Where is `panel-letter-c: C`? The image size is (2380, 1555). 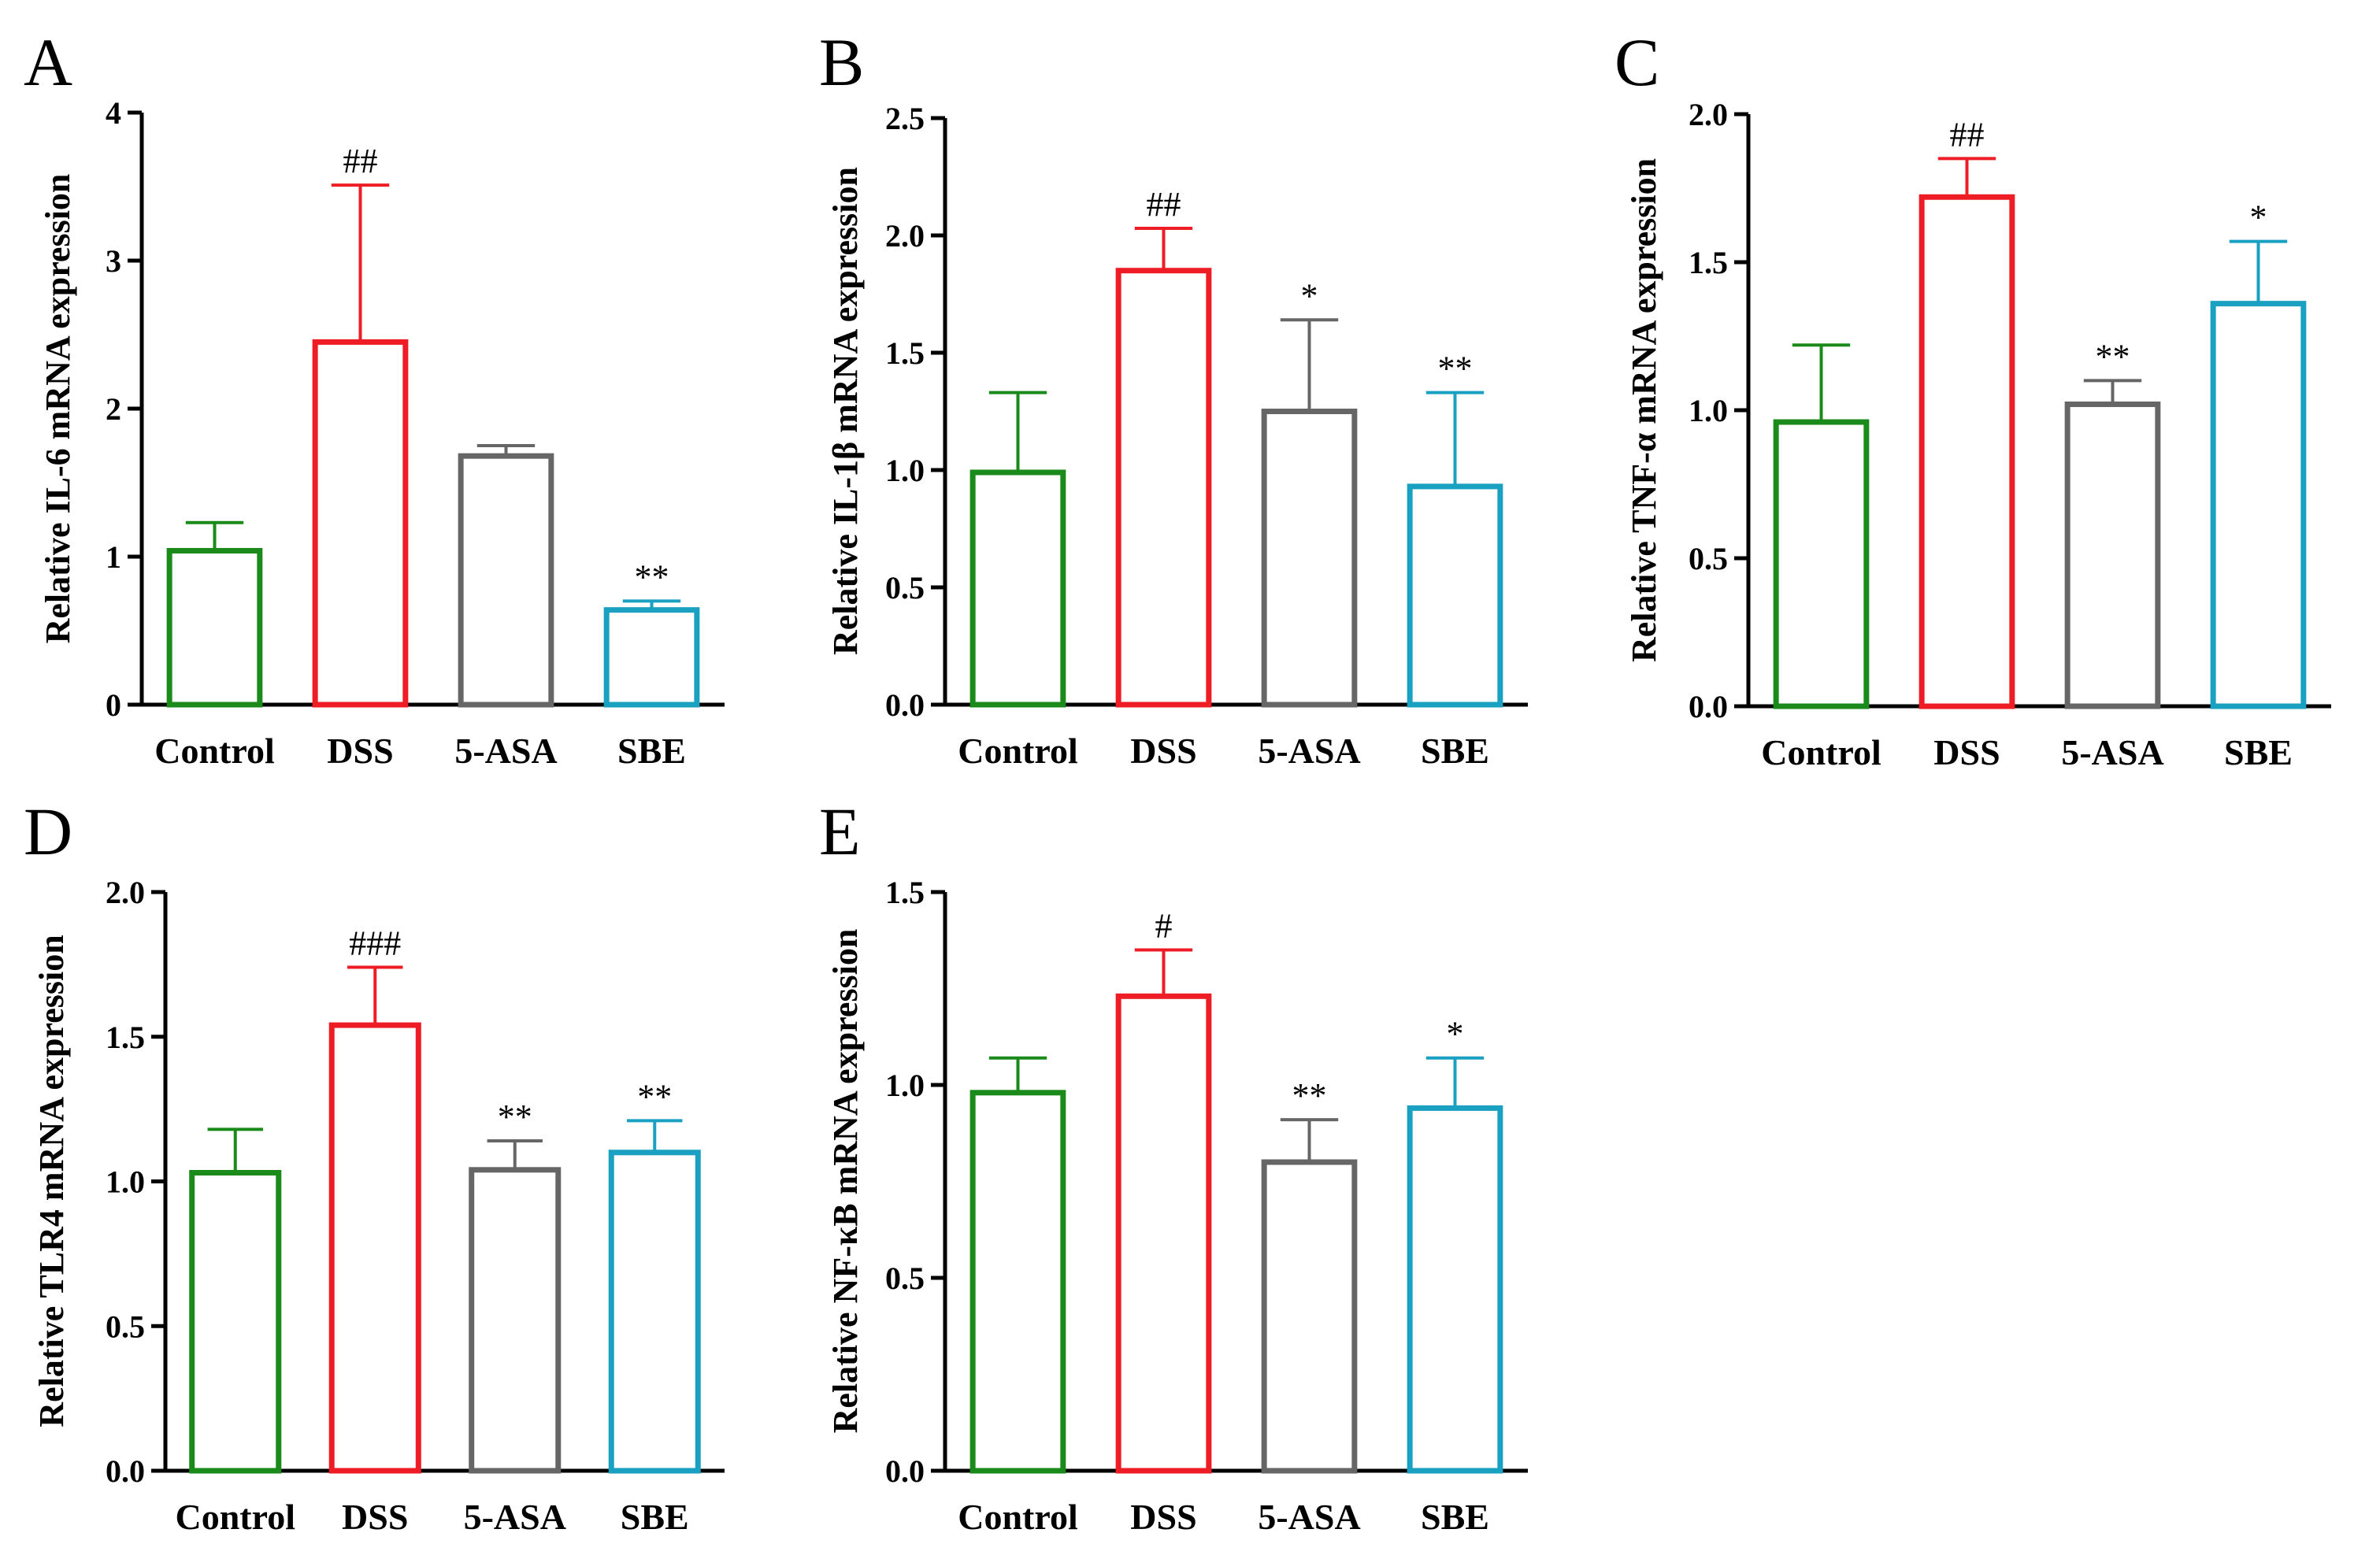
panel-letter-c: C is located at coordinates (1636, 62).